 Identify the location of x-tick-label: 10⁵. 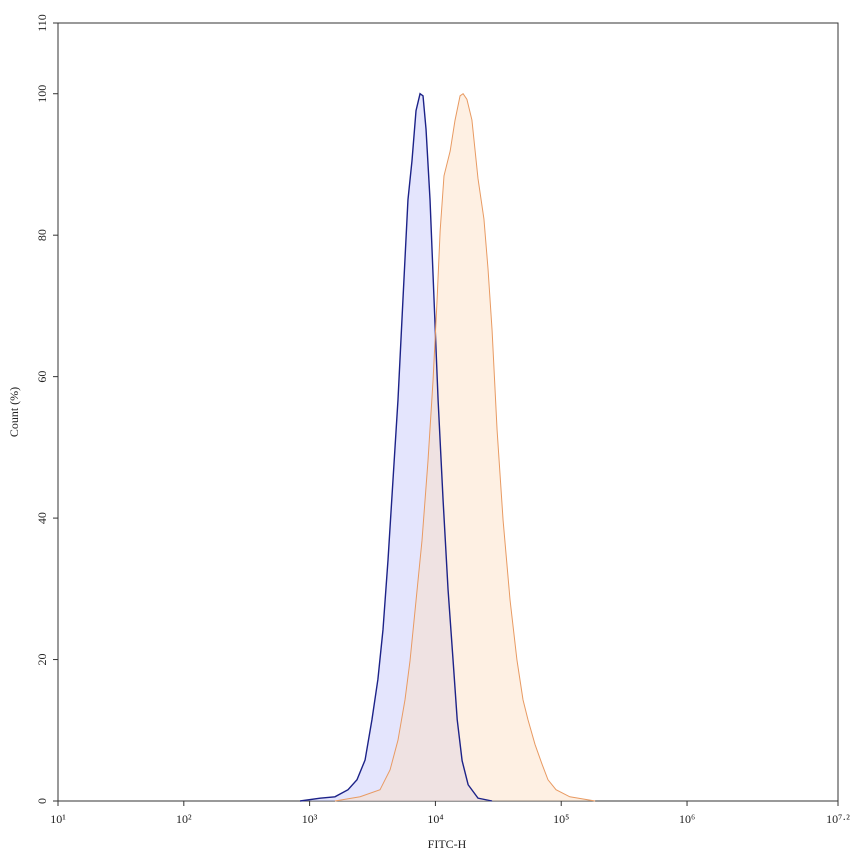
(561, 819).